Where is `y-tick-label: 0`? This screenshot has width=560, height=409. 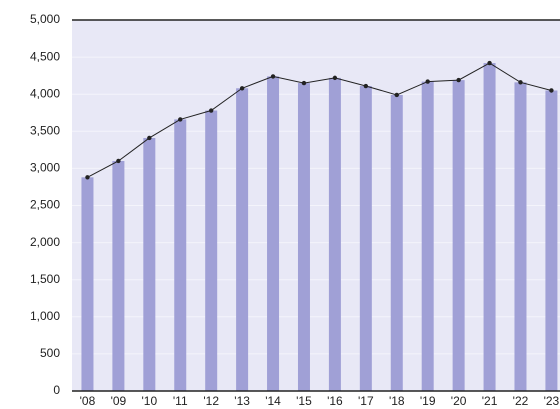
y-tick-label: 0 is located at coordinates (56, 390).